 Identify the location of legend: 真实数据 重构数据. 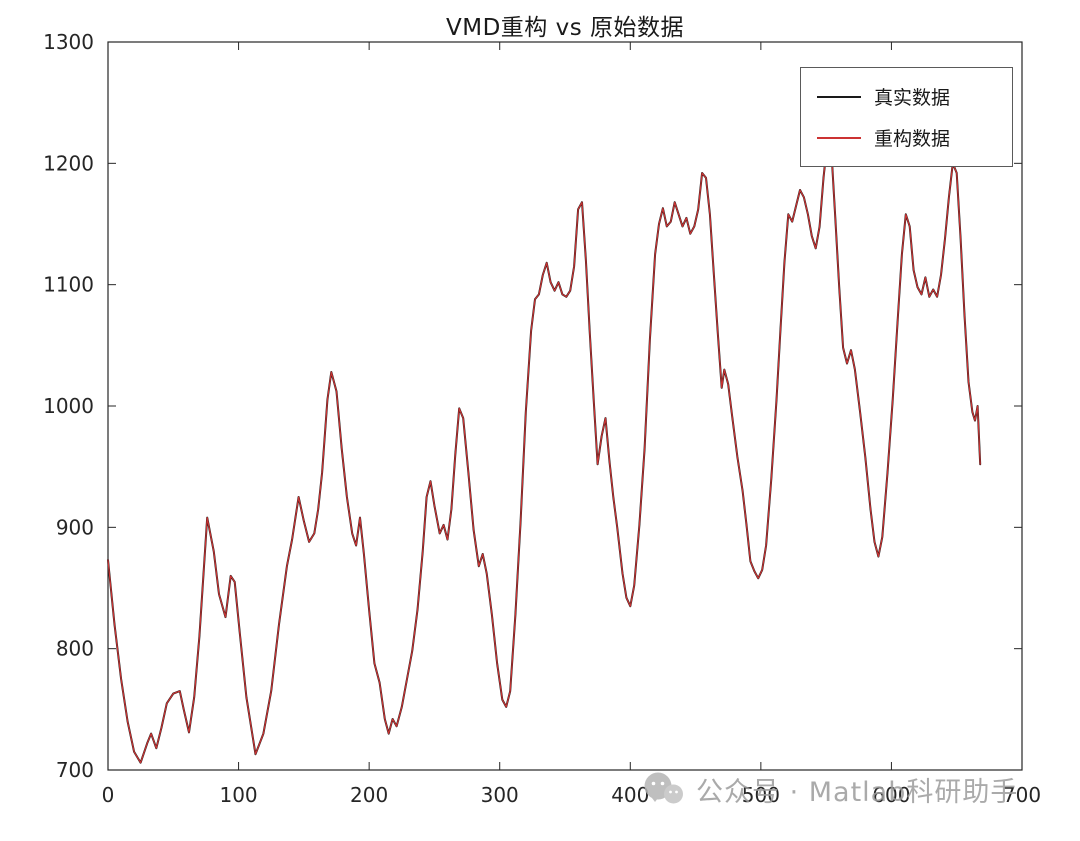
(906, 117).